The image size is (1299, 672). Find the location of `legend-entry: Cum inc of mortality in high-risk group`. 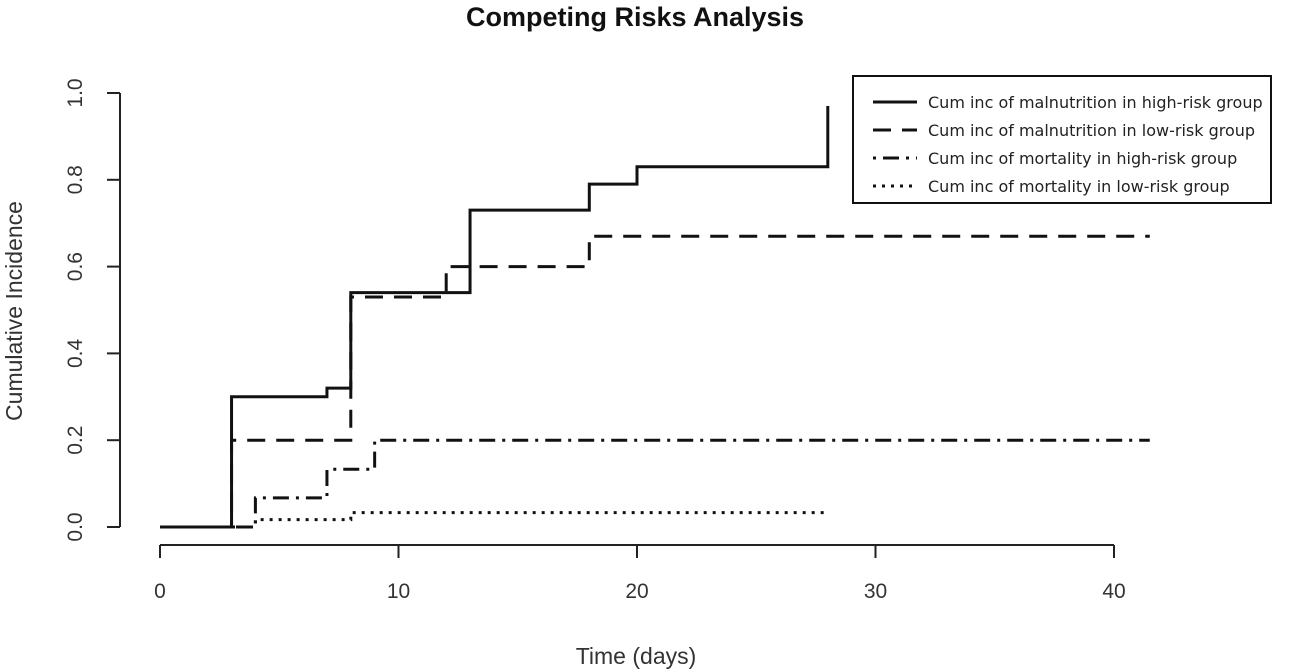

legend-entry: Cum inc of mortality in high-risk group is located at coordinates (1082, 158).